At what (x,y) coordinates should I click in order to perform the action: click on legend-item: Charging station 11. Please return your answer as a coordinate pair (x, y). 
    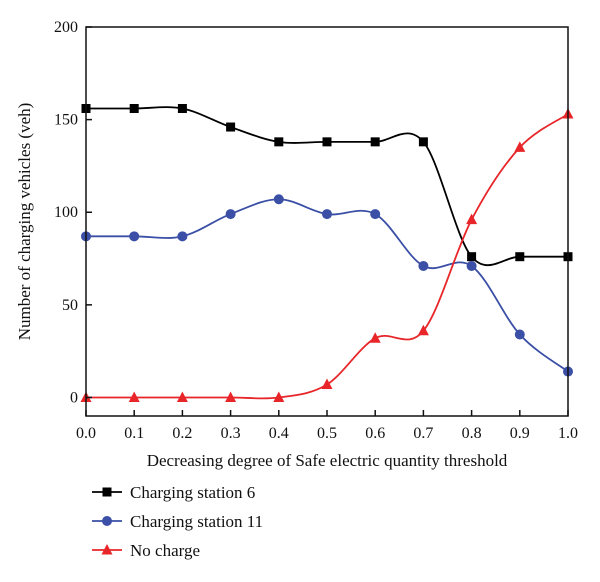
    Looking at the image, I should click on (177, 521).